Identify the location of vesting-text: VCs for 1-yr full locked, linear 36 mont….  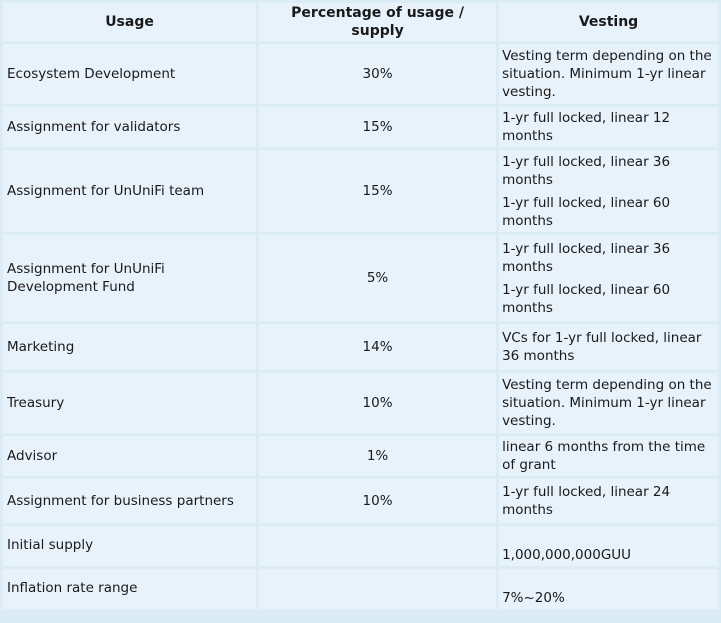
(602, 347).